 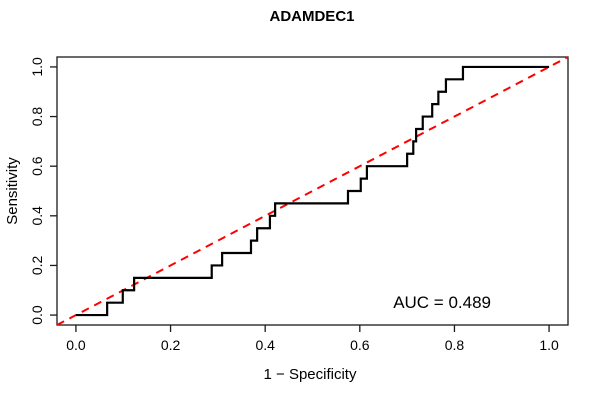 I want to click on auc-annotation: AUC = 0.489, so click(x=442, y=302).